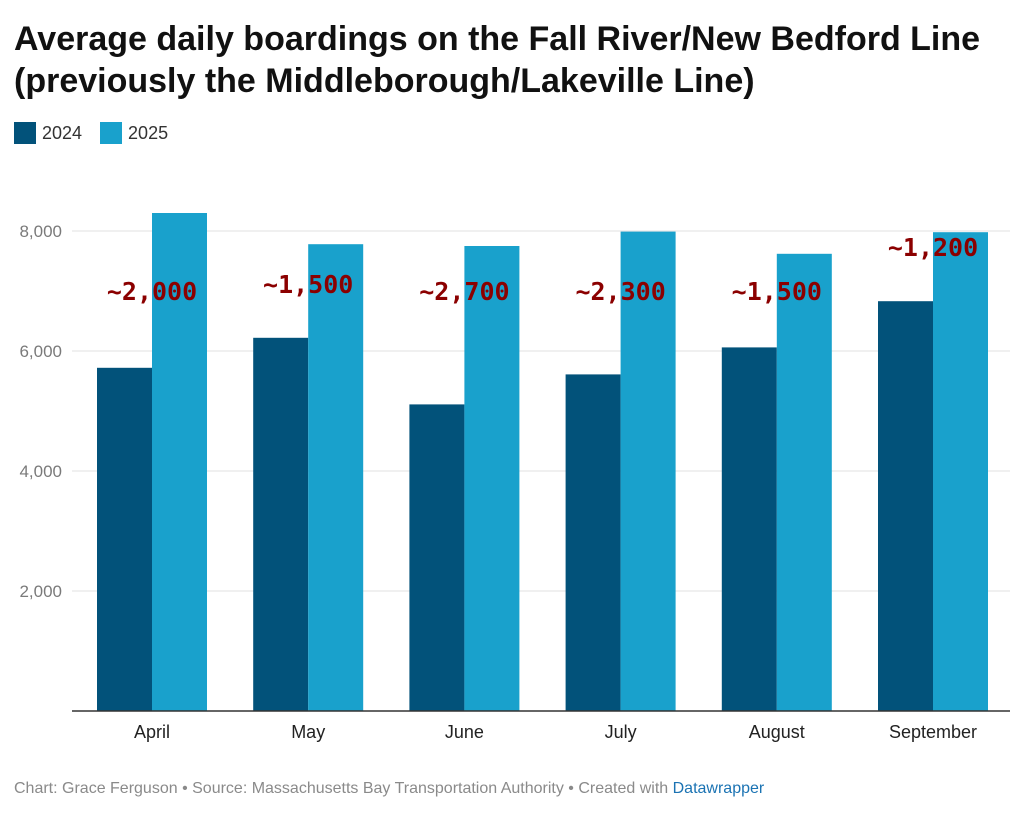 Image resolution: width=1024 pixels, height=818 pixels. Describe the element at coordinates (749, 529) in the screenshot. I see `bar-2024-august` at that location.